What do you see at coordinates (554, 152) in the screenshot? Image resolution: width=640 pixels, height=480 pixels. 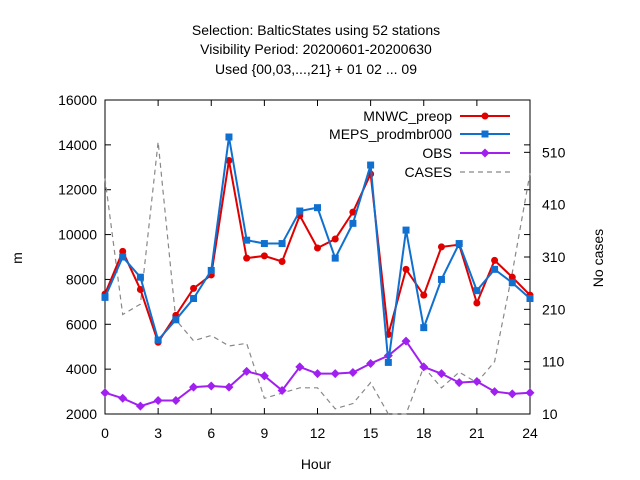 I see `y2-tick-label: 510` at bounding box center [554, 152].